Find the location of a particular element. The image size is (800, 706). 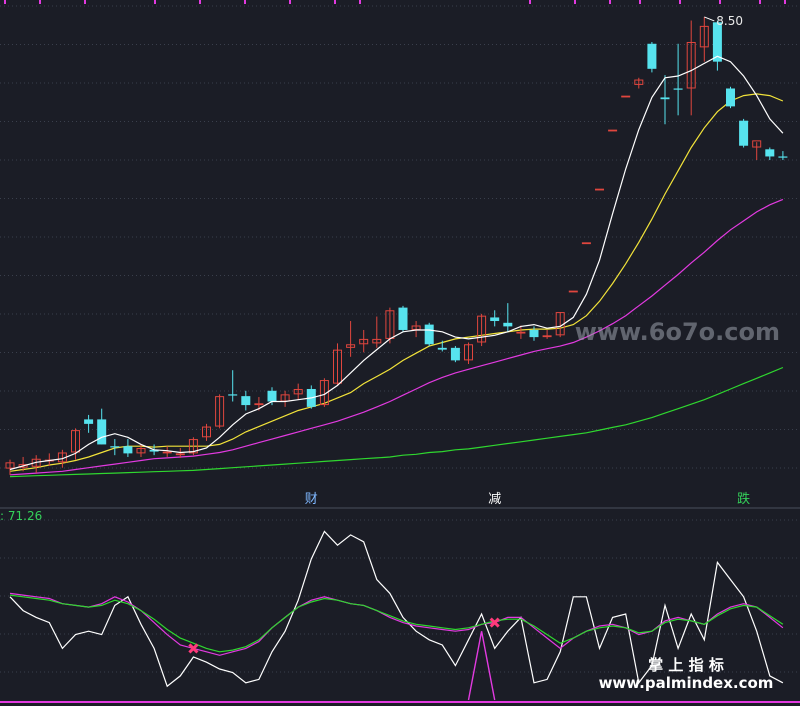

indicator-d-group is located at coordinates (396, 623).